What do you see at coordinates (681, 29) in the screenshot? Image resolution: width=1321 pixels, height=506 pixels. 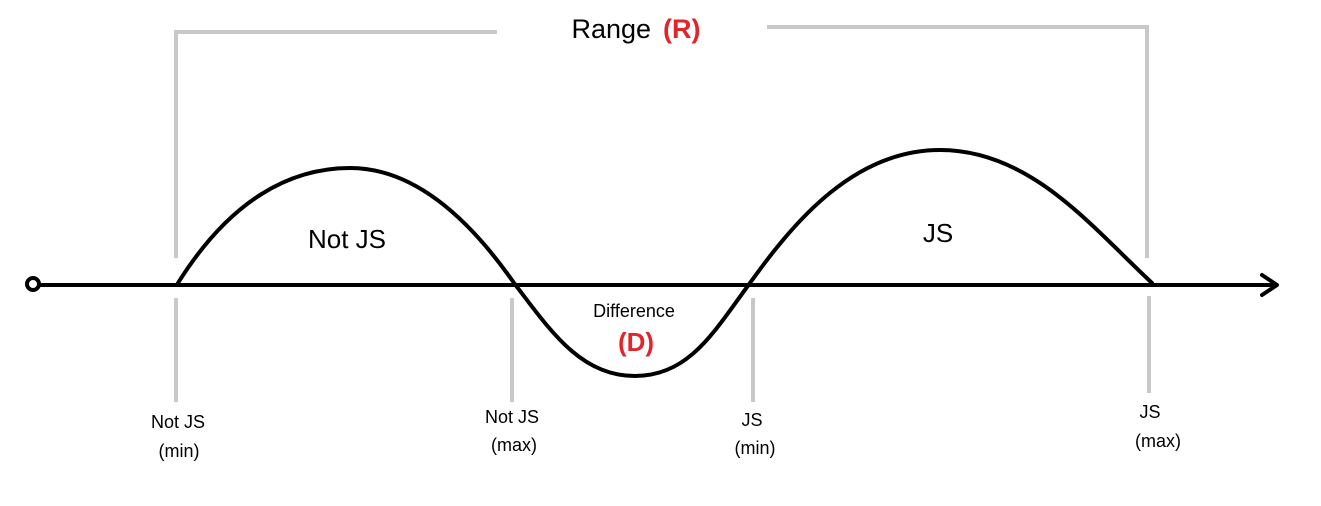 I see `range-symbol: (R)` at bounding box center [681, 29].